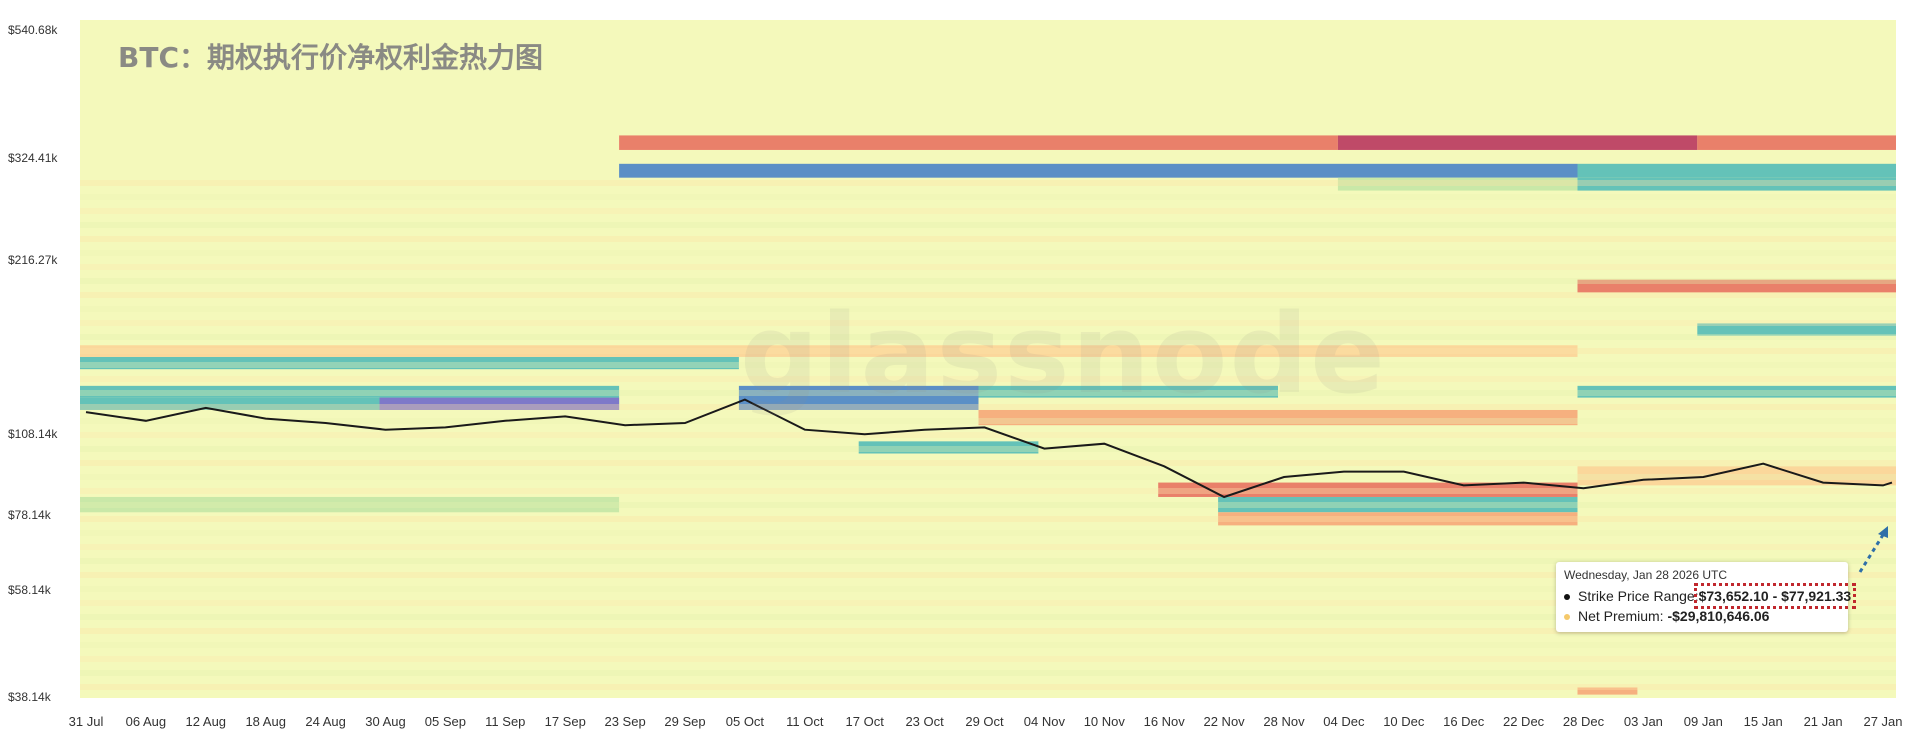 The width and height of the screenshot is (1914, 753). I want to click on x-tick-label: 30 Aug, so click(385, 721).